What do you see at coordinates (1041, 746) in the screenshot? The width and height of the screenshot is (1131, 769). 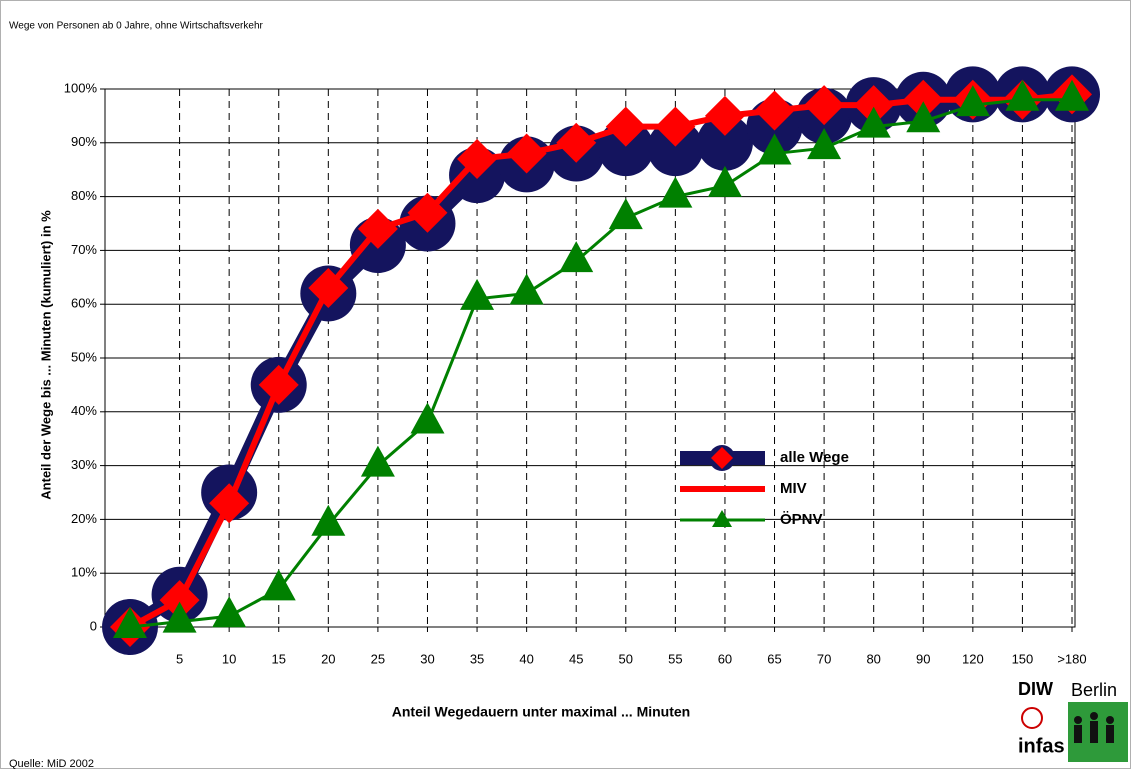 I see `logo-infas: infas` at bounding box center [1041, 746].